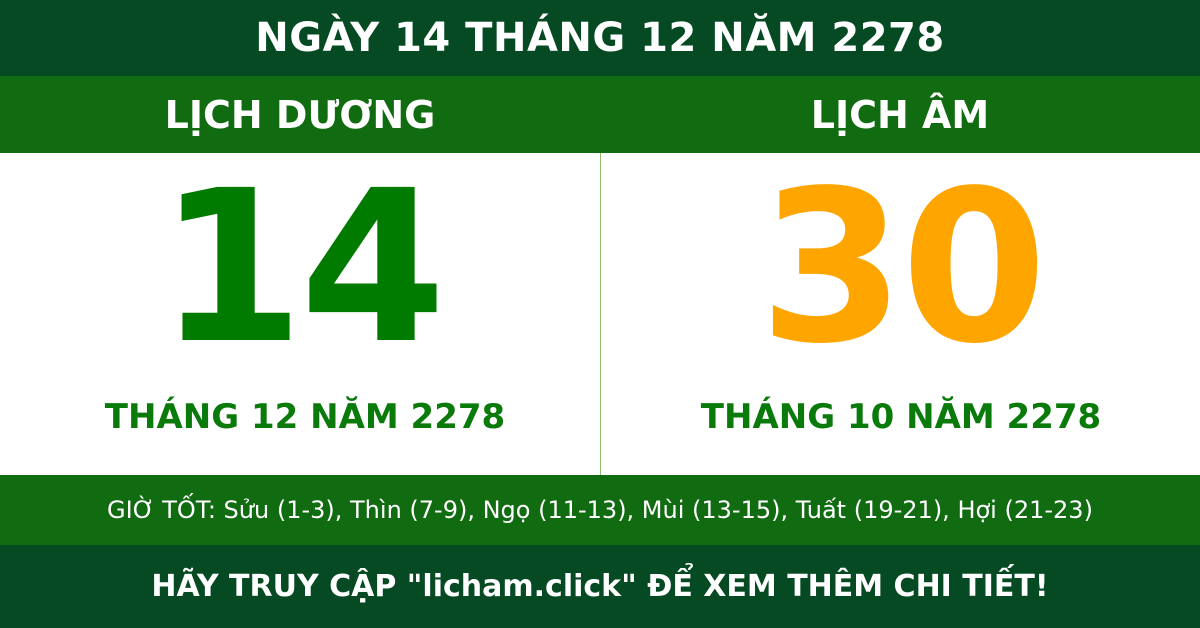 The image size is (1200, 628). What do you see at coordinates (902, 267) in the screenshot?
I see `lunar-day: 30` at bounding box center [902, 267].